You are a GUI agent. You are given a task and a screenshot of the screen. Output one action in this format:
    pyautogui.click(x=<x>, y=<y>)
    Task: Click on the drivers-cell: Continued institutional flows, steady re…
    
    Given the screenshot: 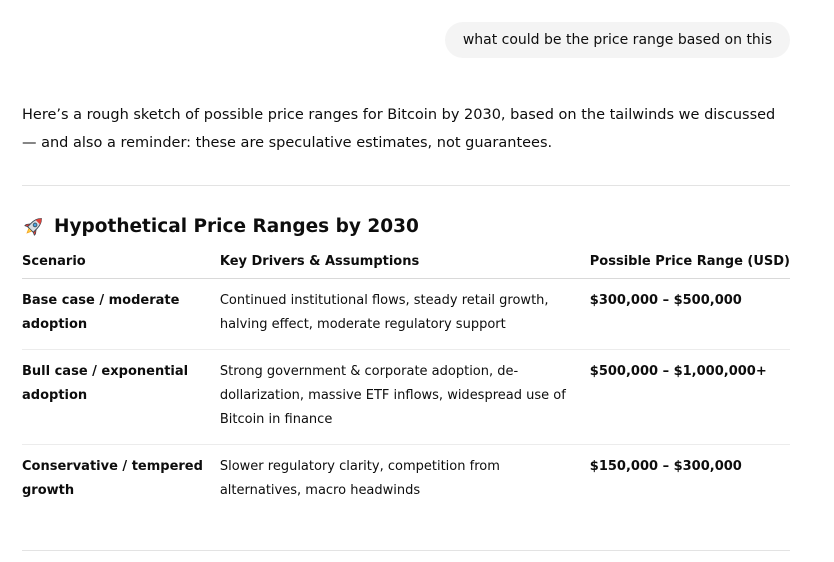 What is the action you would take?
    pyautogui.click(x=404, y=314)
    